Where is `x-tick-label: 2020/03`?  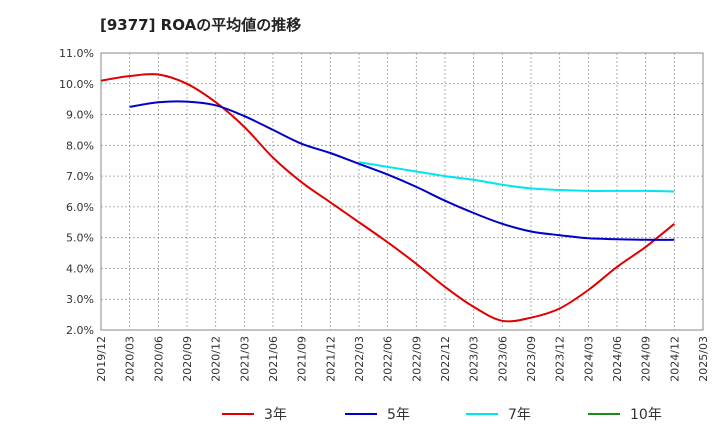 x-tick-label: 2020/03 is located at coordinates (130, 359).